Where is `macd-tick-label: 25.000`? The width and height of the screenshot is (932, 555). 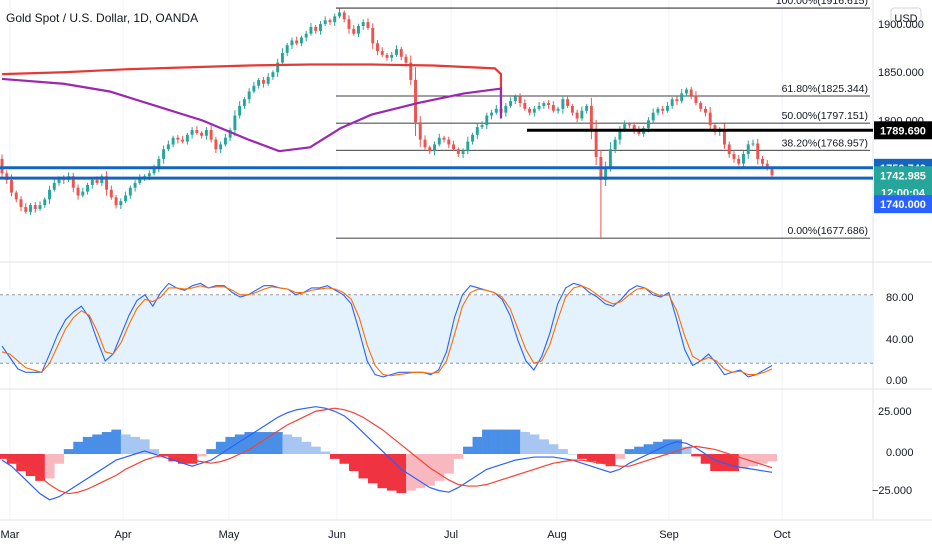
macd-tick-label: 25.000 is located at coordinates (895, 412).